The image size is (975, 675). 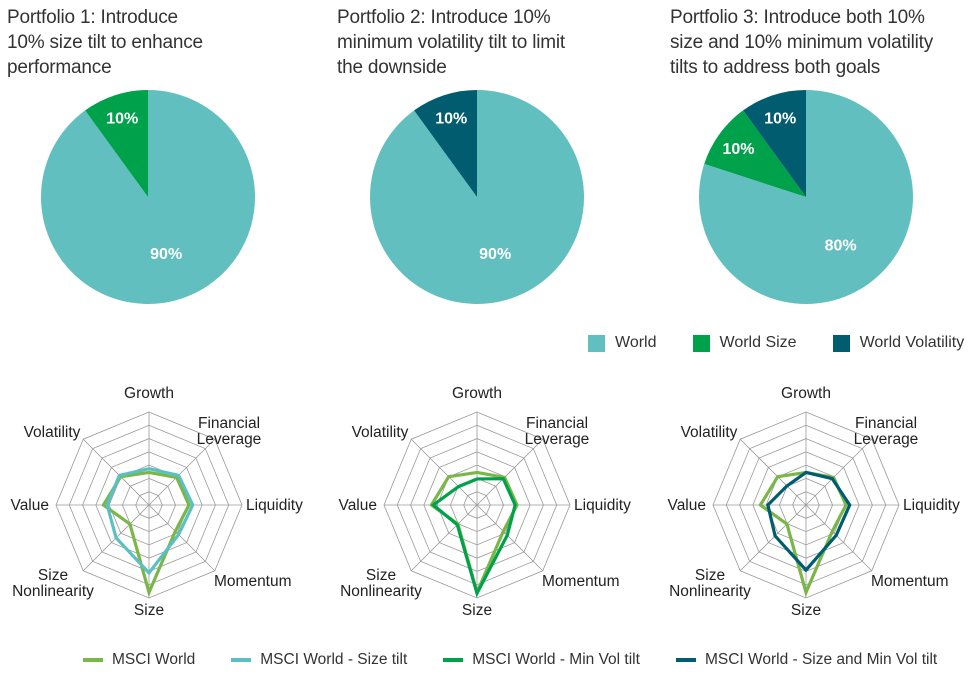 I want to click on pie-3-slice-world-size, so click(x=755, y=153).